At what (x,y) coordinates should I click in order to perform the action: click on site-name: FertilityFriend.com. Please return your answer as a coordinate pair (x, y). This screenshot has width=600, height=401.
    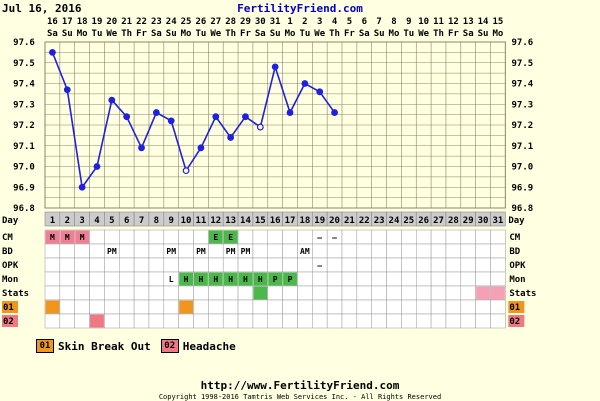
    Looking at the image, I should click on (300, 8).